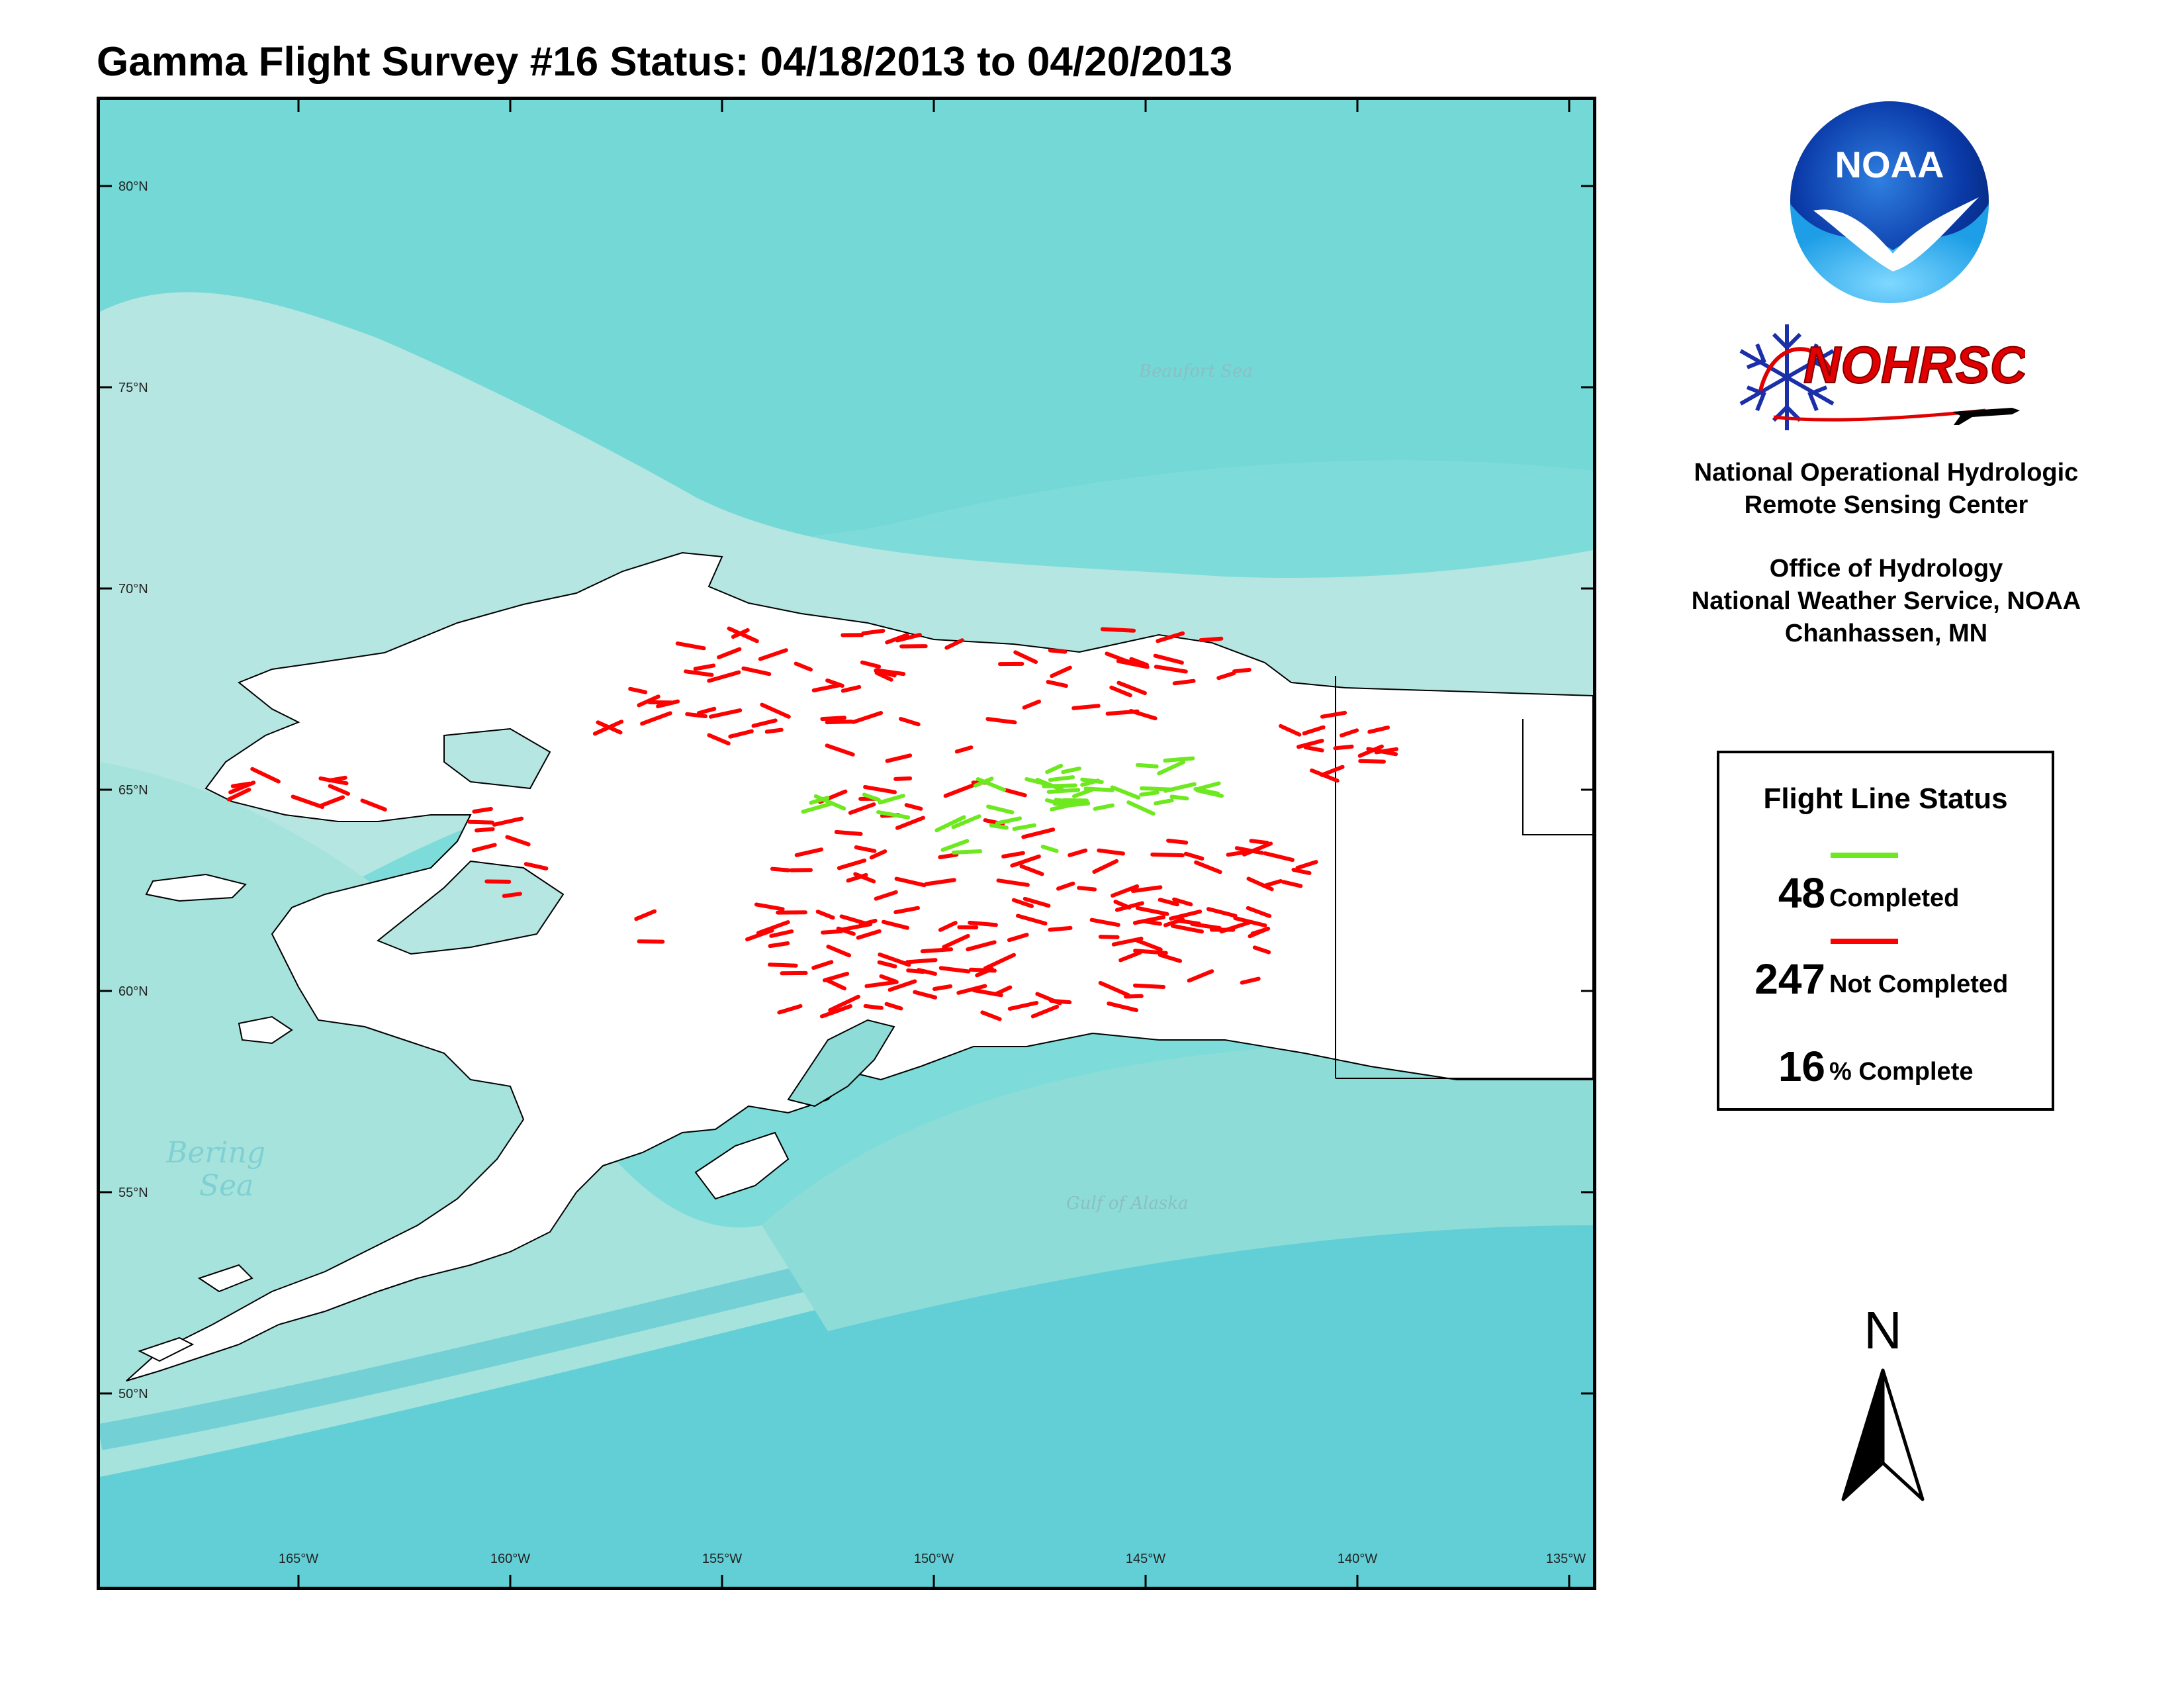 The width and height of the screenshot is (2184, 1688). Describe the element at coordinates (1864, 855) in the screenshot. I see `completed-swatch` at that location.